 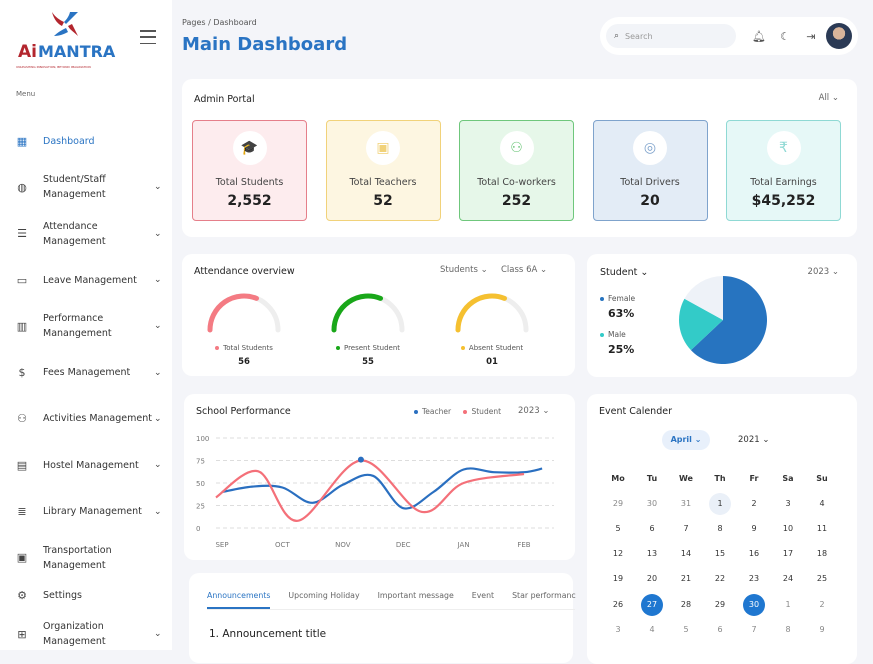 I want to click on calendar-day: 19, so click(x=618, y=579).